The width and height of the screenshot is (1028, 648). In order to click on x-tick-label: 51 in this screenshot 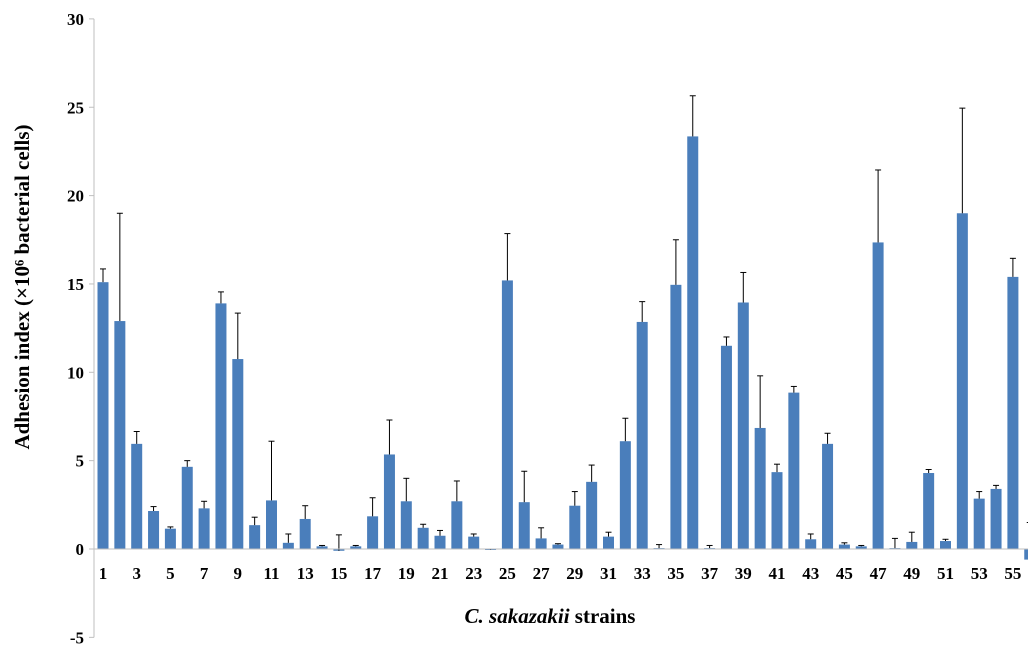, I will do `click(945, 573)`.